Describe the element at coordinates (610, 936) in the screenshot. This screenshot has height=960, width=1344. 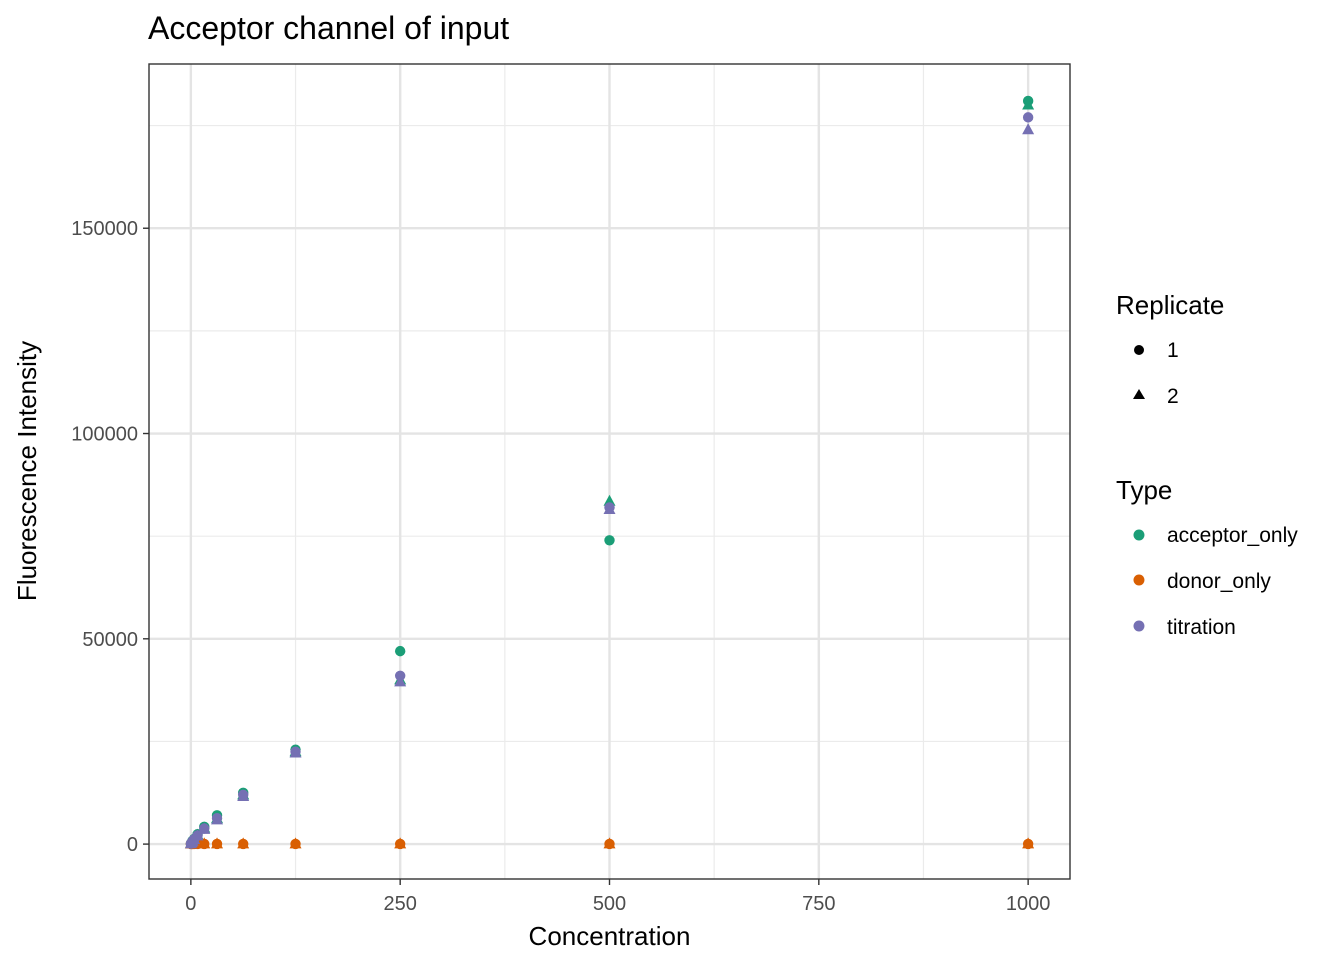
I see `x-axis-title: Concentration` at that location.